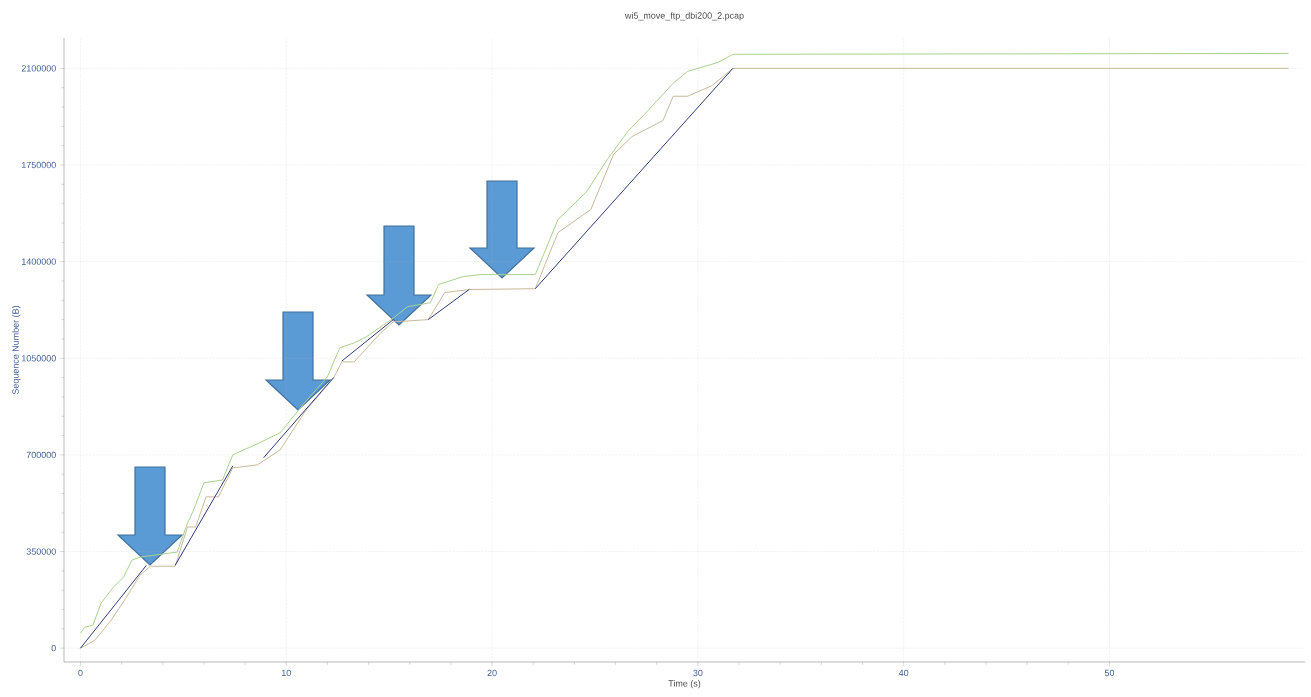 This screenshot has width=1311, height=697. What do you see at coordinates (41, 455) in the screenshot?
I see `y-tick-label: 700000` at bounding box center [41, 455].